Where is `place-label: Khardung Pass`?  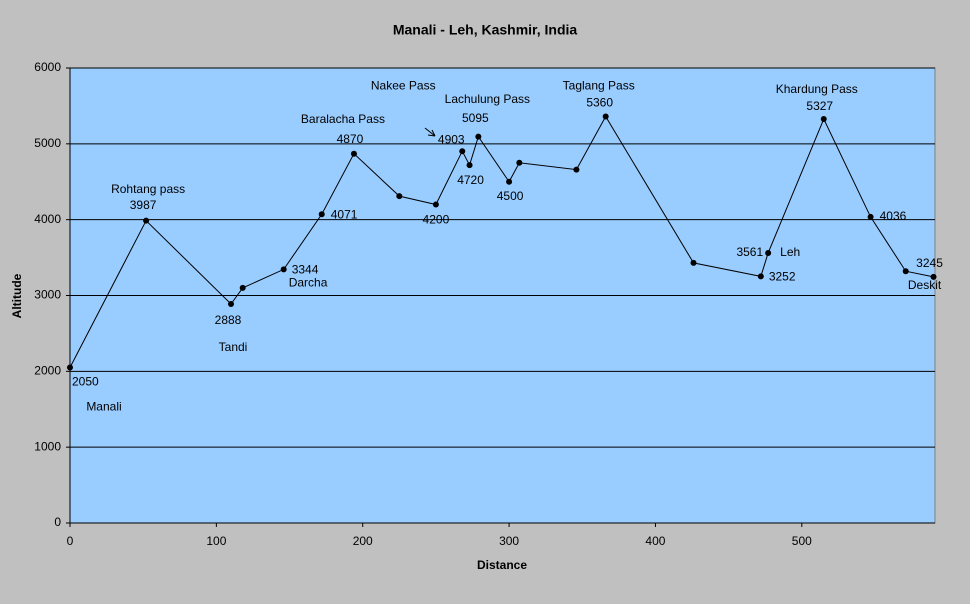 place-label: Khardung Pass is located at coordinates (817, 89).